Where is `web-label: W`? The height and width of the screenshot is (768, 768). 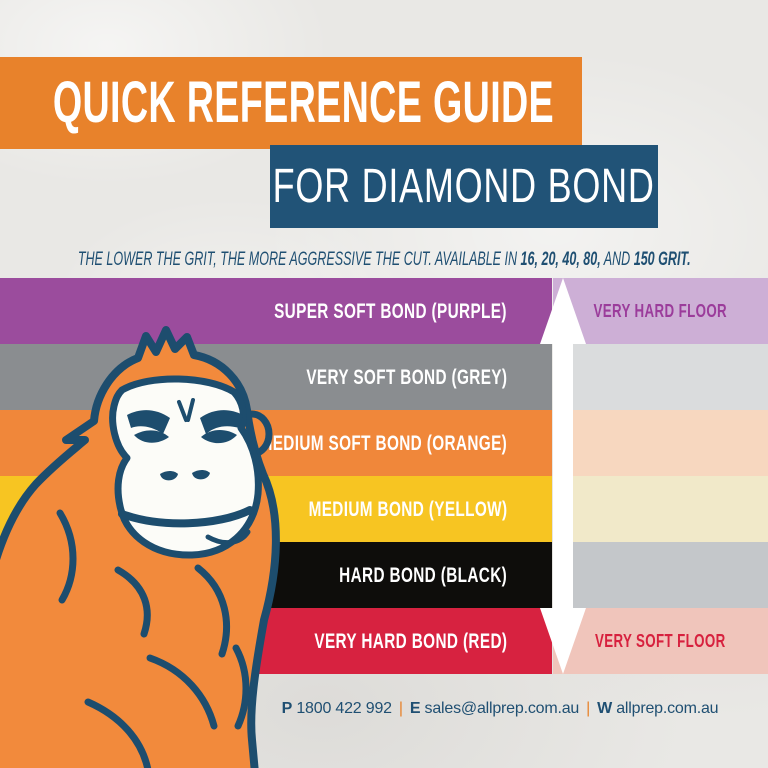 web-label: W is located at coordinates (604, 708).